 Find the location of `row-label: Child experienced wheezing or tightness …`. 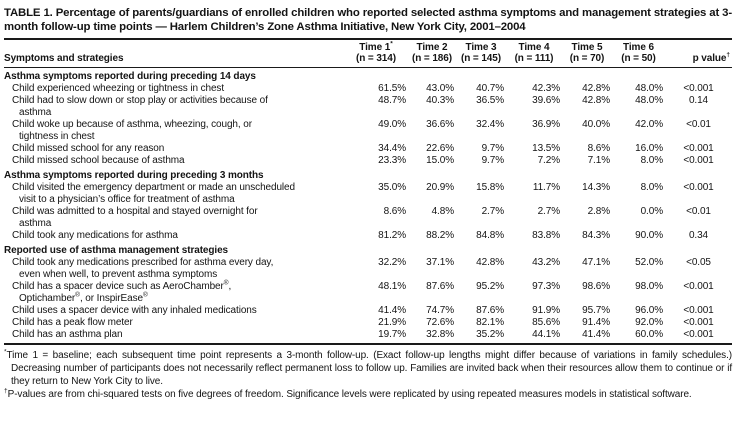

row-label: Child experienced wheezing or tightness … is located at coordinates (118, 88).